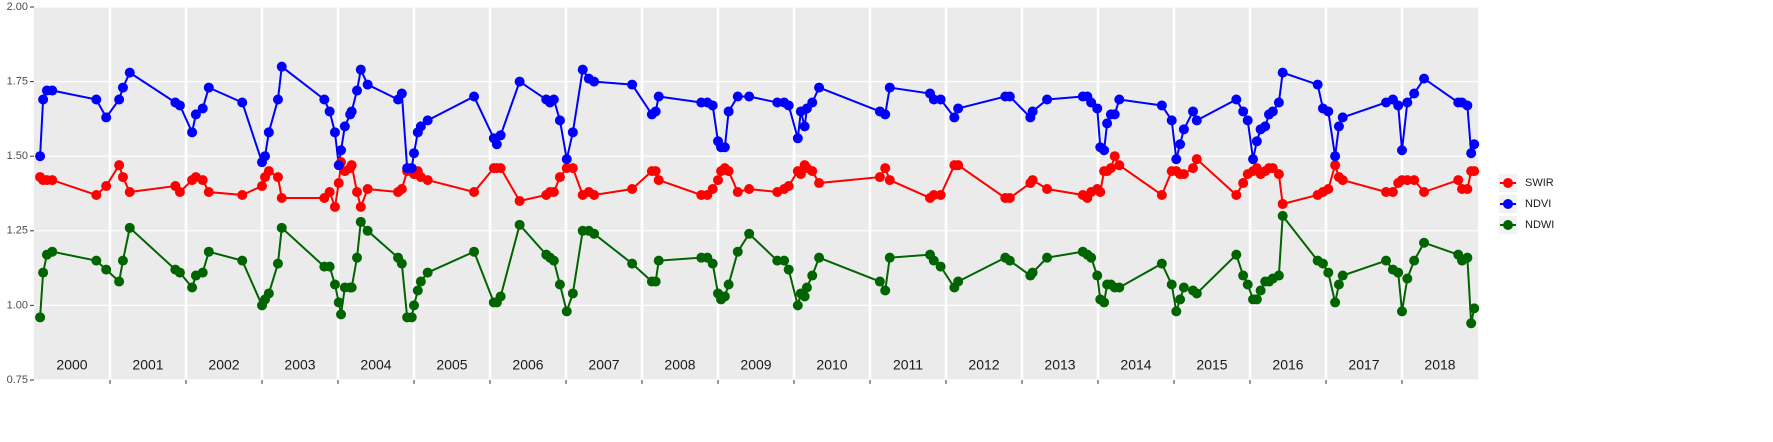 This screenshot has height=442, width=1773. What do you see at coordinates (679, 365) in the screenshot?
I see `year-label: 2008` at bounding box center [679, 365].